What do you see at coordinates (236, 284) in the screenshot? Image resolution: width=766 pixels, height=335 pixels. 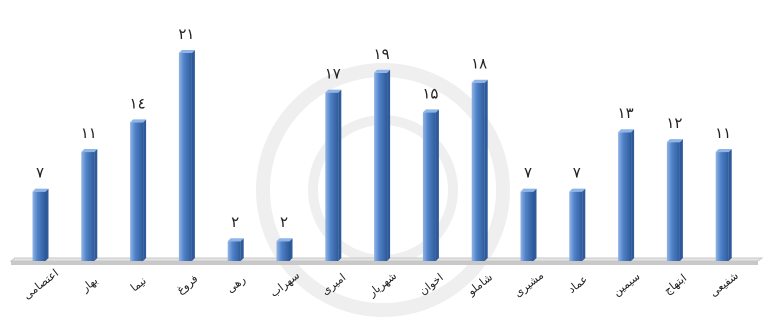 I see `category-label: رهی` at bounding box center [236, 284].